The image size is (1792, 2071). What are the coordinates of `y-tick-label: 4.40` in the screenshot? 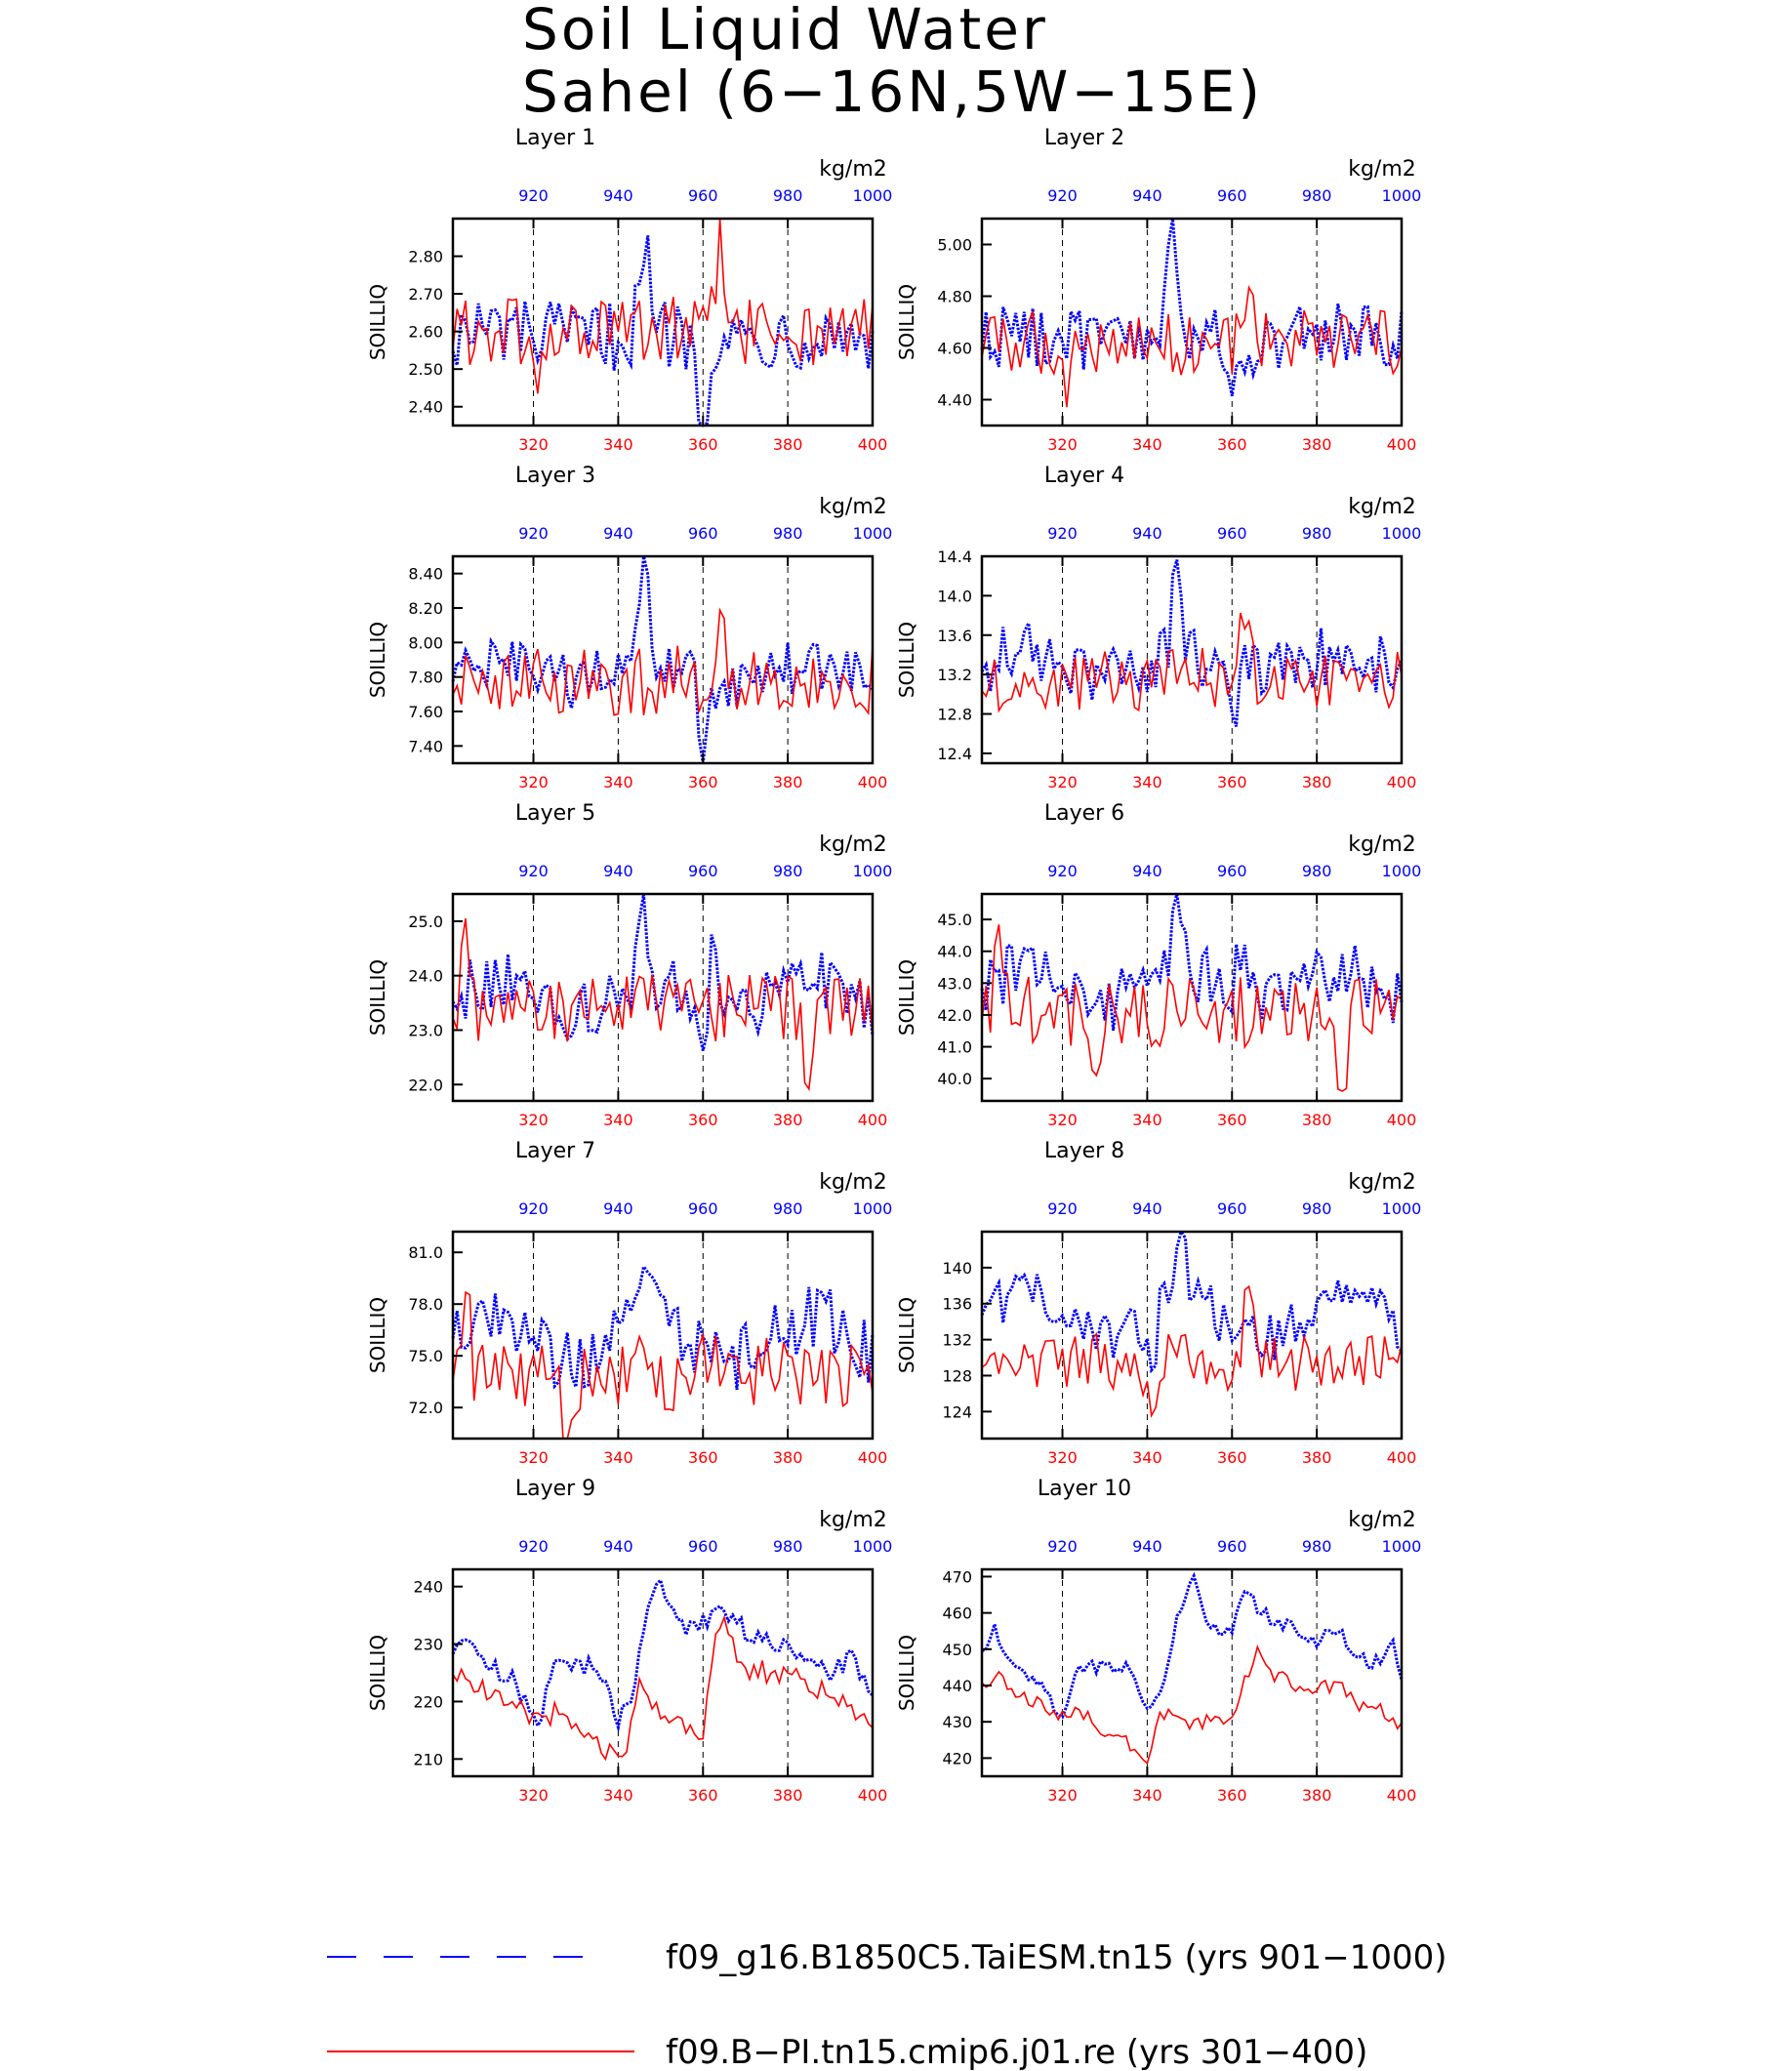 It's located at (954, 400).